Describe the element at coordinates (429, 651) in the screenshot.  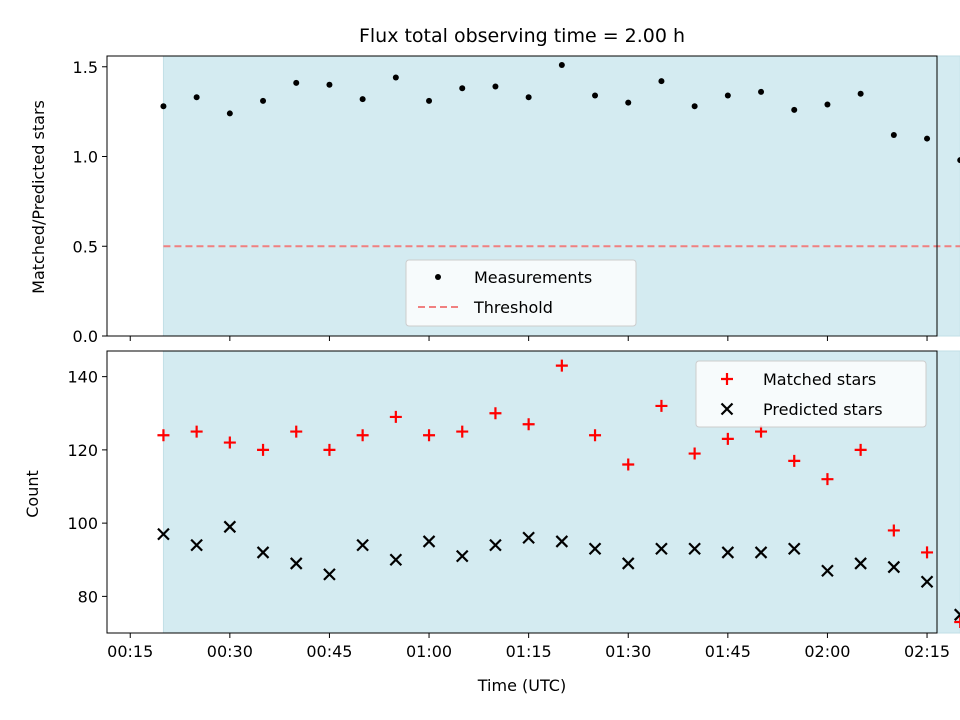
I see `x-tick-label: 01:00` at that location.